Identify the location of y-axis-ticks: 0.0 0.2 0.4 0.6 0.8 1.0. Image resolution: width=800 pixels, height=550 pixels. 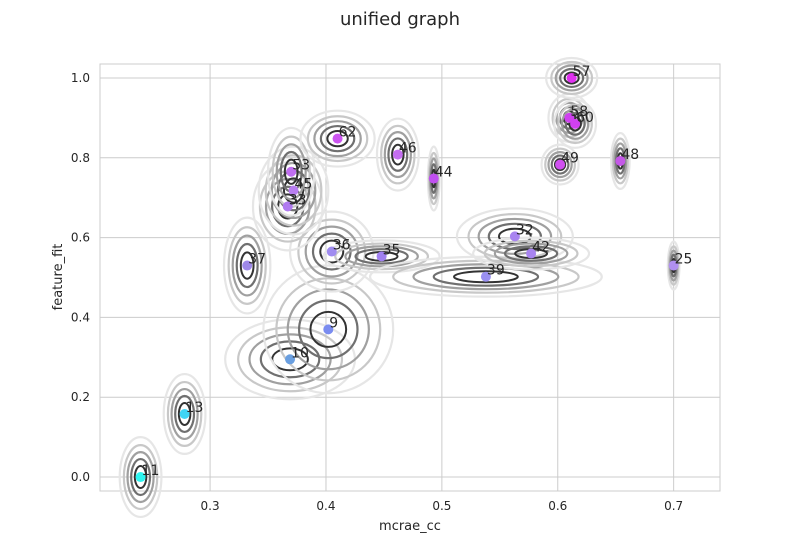
(80, 277).